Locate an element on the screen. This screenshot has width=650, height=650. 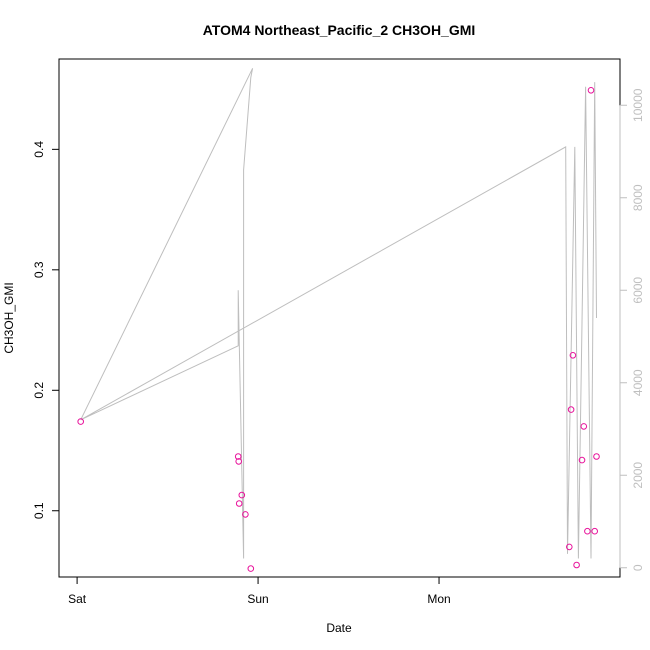
x-axis-label: Date is located at coordinates (339, 628).